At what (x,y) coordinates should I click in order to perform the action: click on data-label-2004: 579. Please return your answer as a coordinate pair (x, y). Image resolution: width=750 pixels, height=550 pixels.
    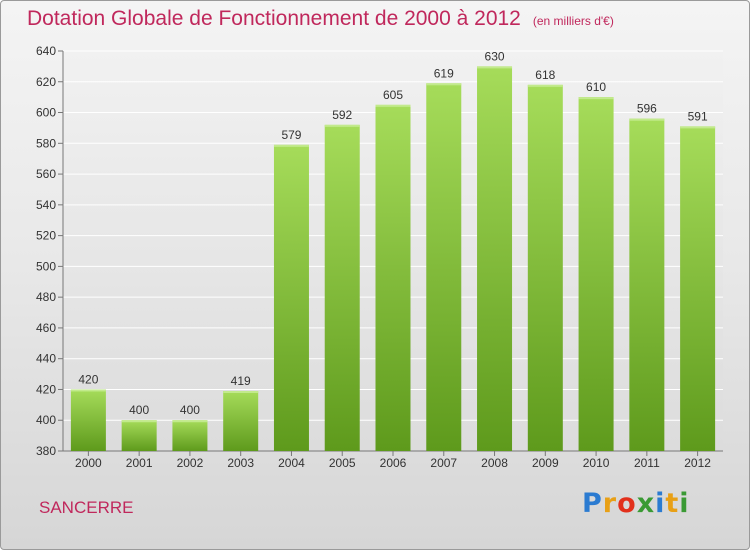
    Looking at the image, I should click on (291, 135).